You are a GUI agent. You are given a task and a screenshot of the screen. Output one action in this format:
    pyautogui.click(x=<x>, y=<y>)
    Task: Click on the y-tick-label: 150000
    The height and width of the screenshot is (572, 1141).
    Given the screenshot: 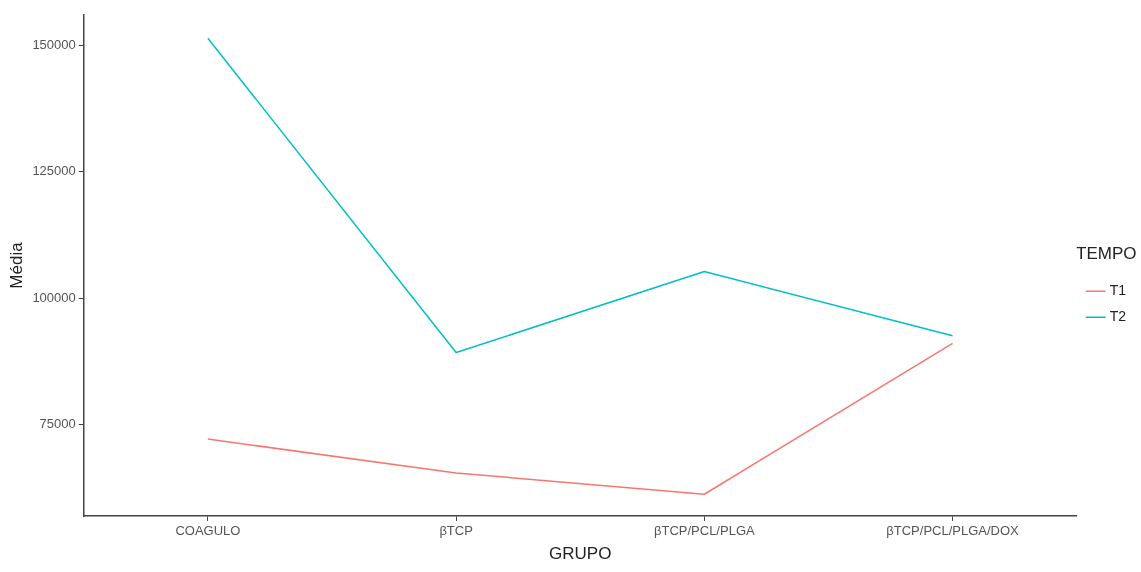 What is the action you would take?
    pyautogui.click(x=54, y=44)
    